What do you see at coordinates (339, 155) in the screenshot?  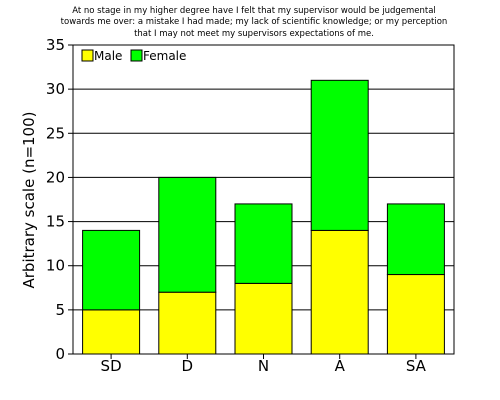 I see `bar-female-a` at bounding box center [339, 155].